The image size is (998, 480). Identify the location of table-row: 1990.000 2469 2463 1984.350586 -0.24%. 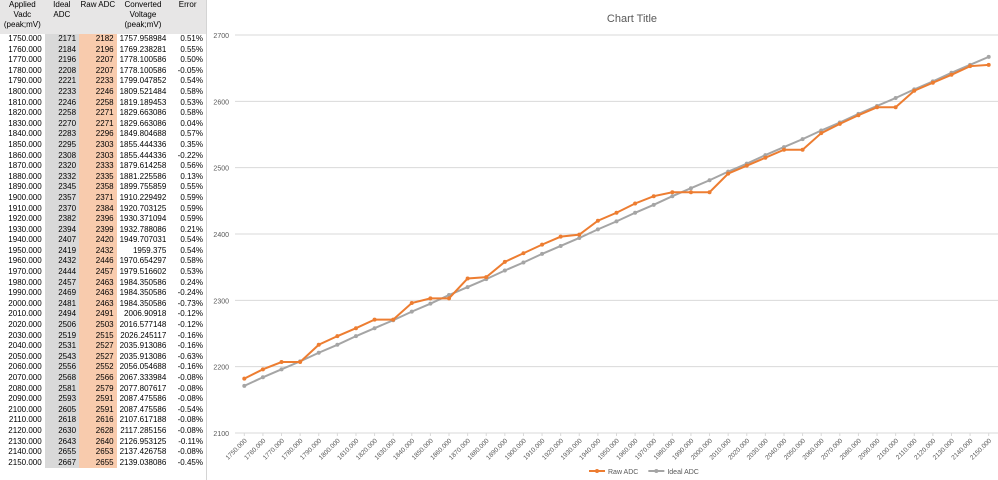
(103, 293).